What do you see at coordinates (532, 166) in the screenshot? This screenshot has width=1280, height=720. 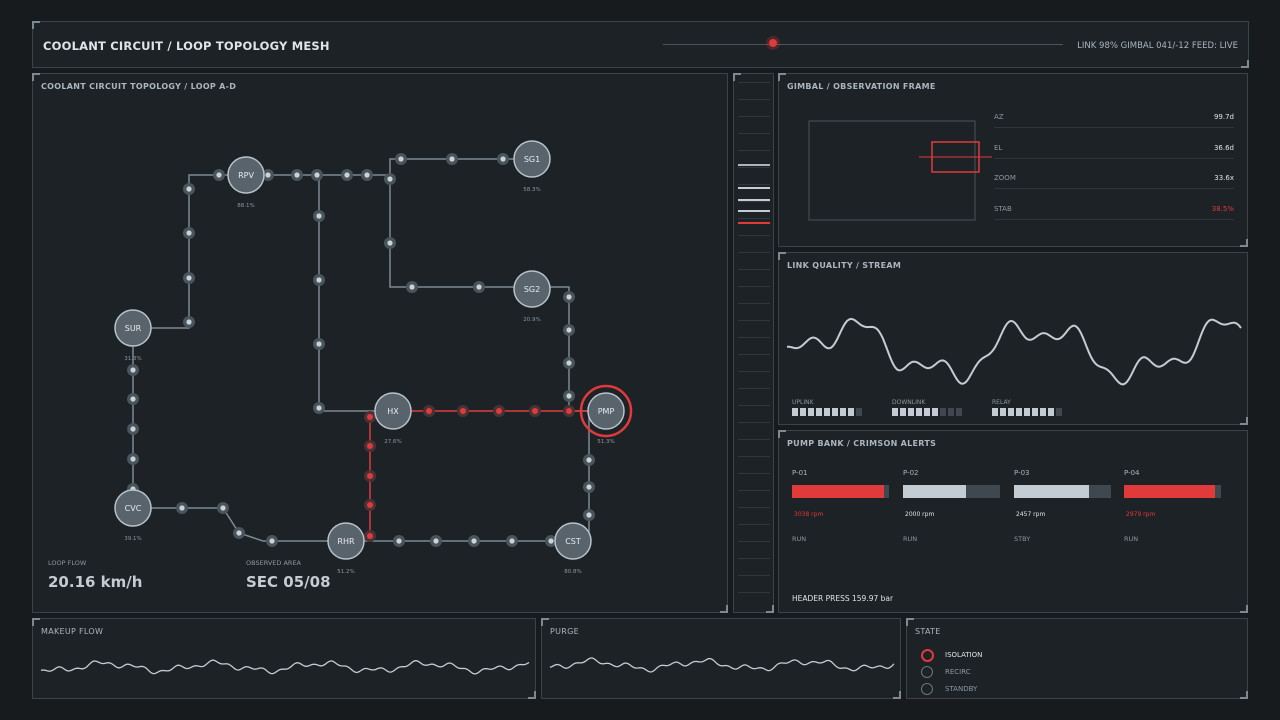 I see `node-sg1: SG1 58.3%` at bounding box center [532, 166].